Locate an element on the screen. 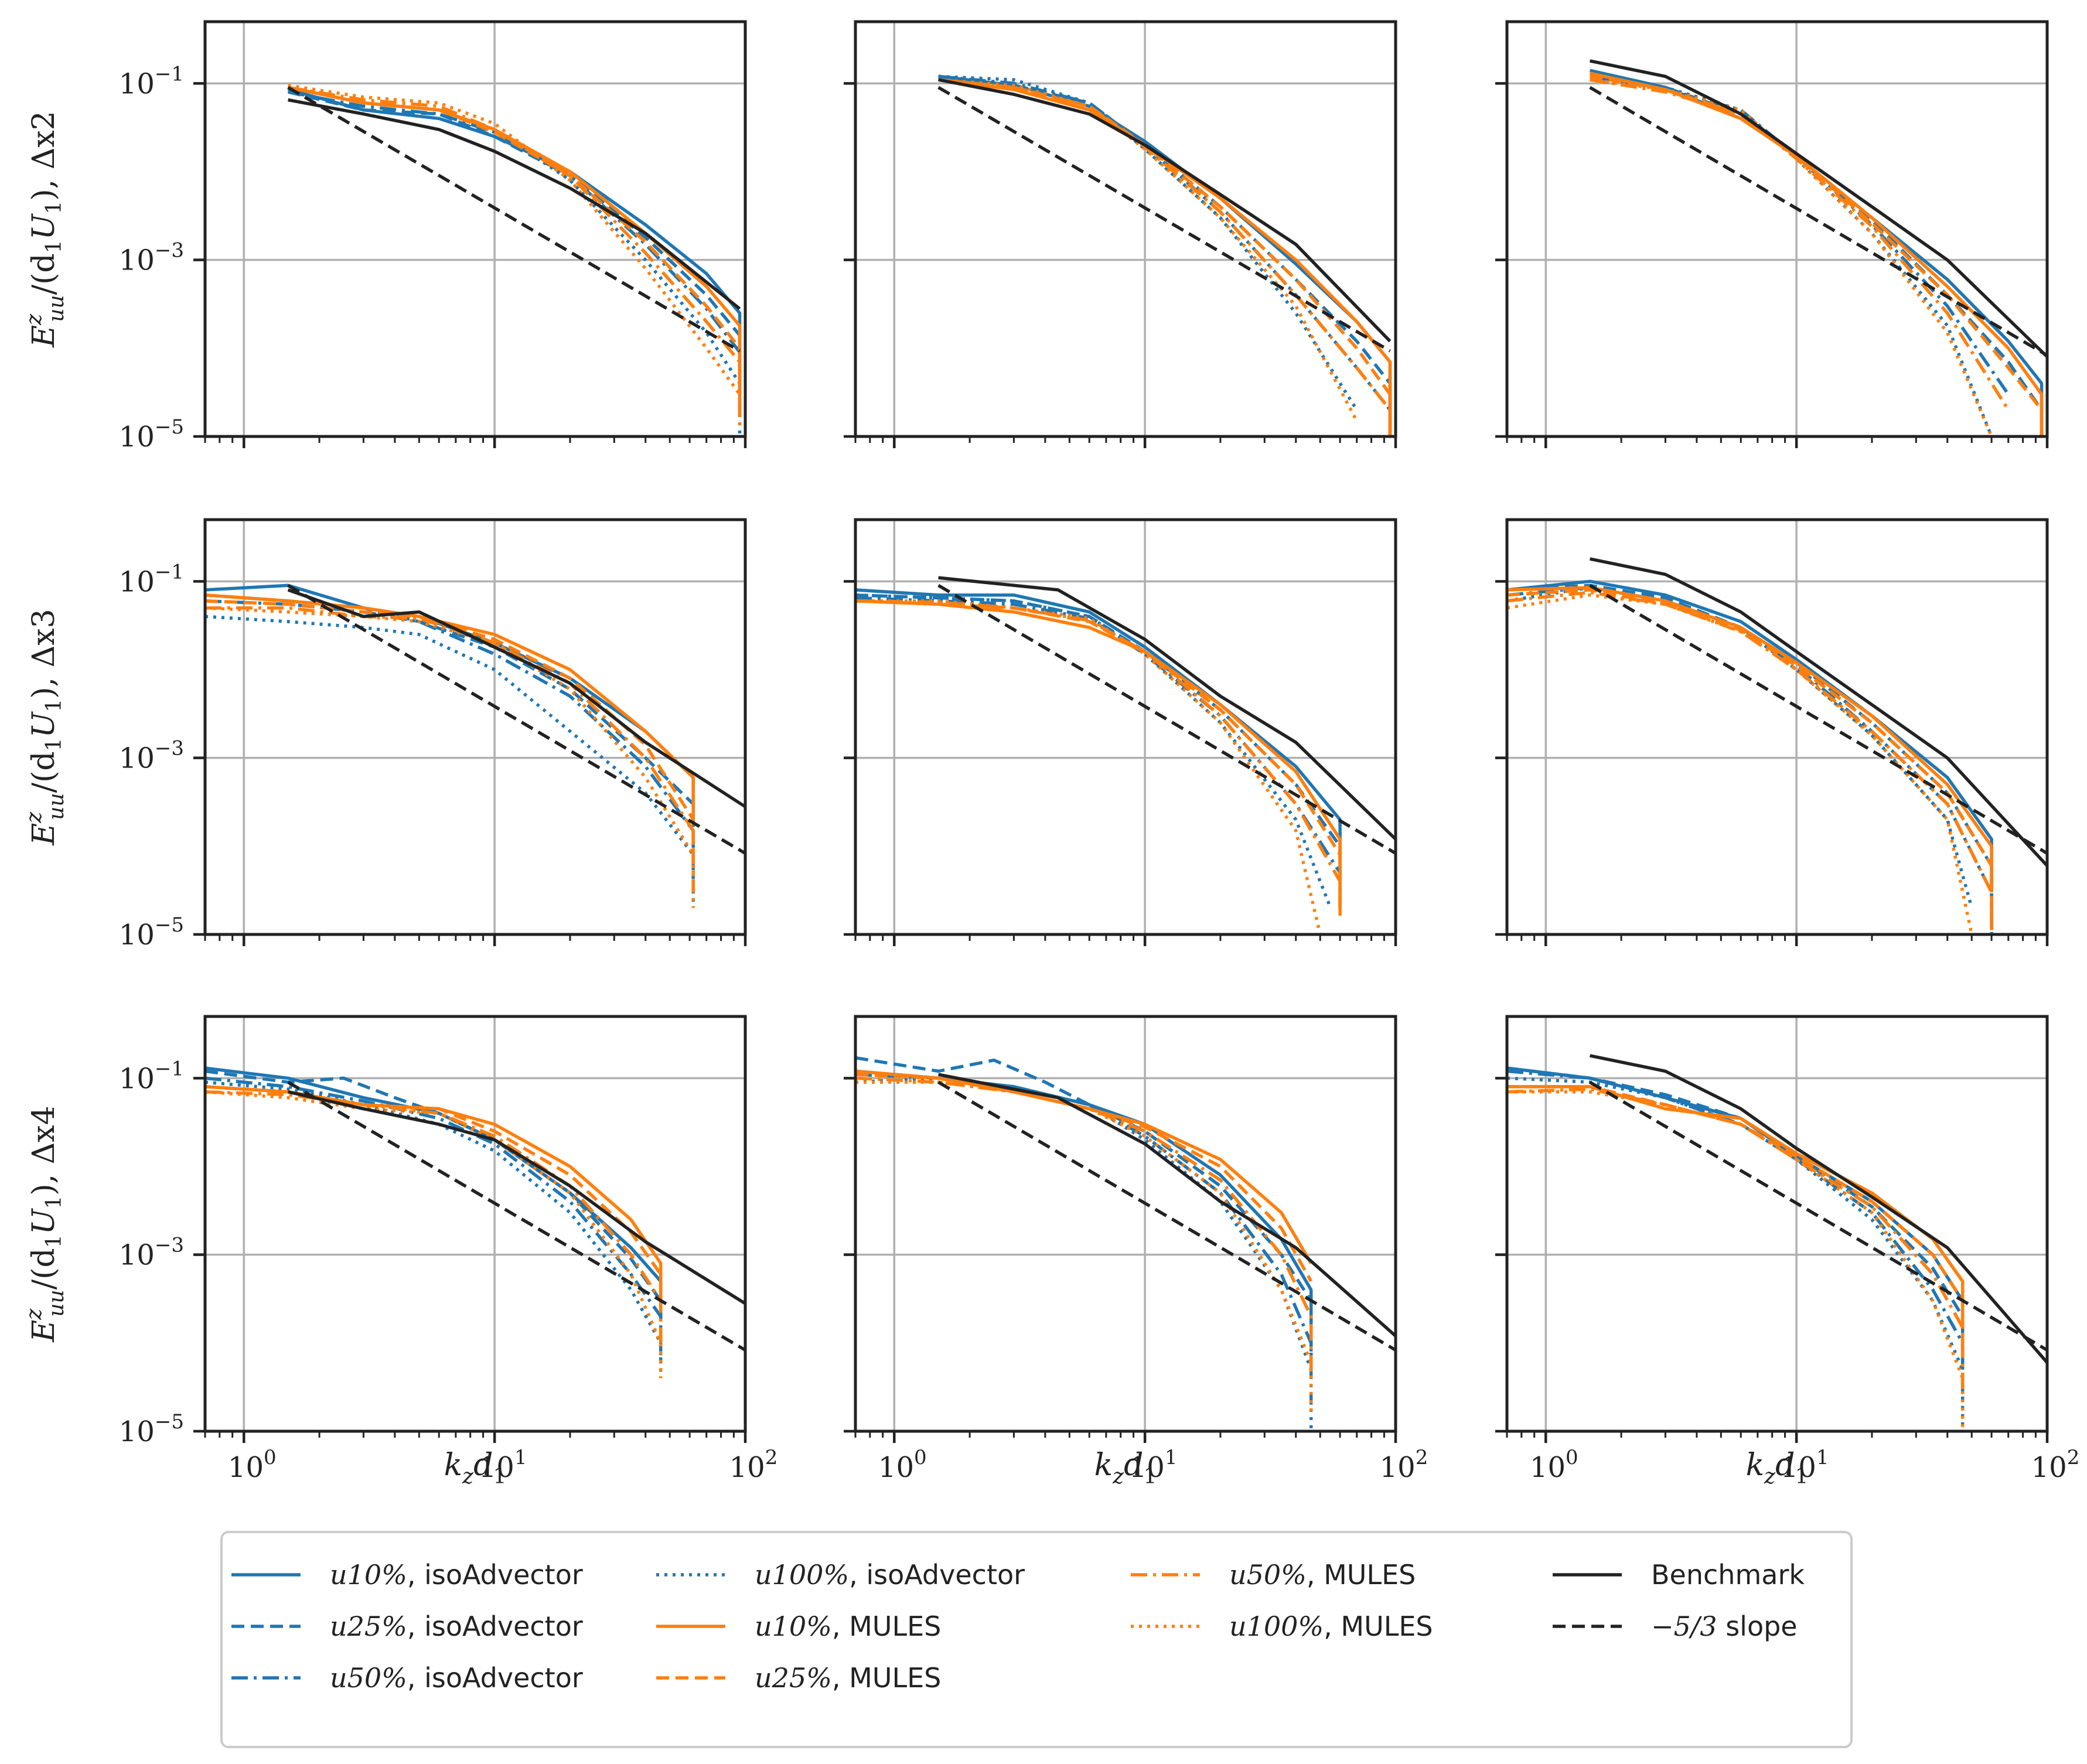 This screenshot has width=2087, height=1764. legend-item: u50%, isoAdvector is located at coordinates (407, 1678).